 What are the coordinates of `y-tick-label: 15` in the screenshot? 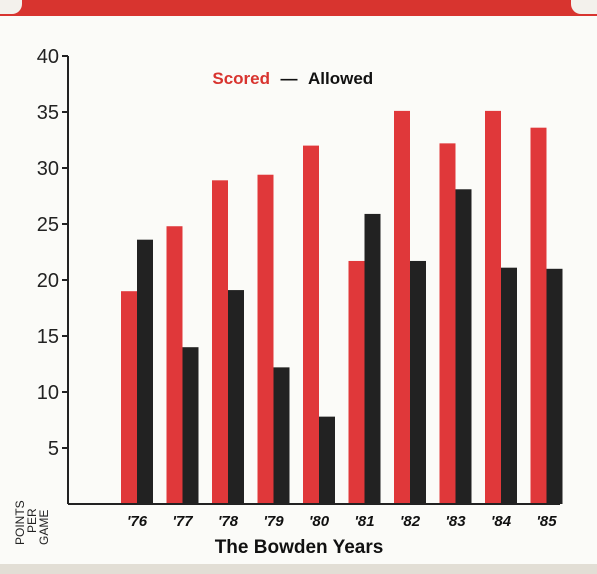 It's located at (48, 337).